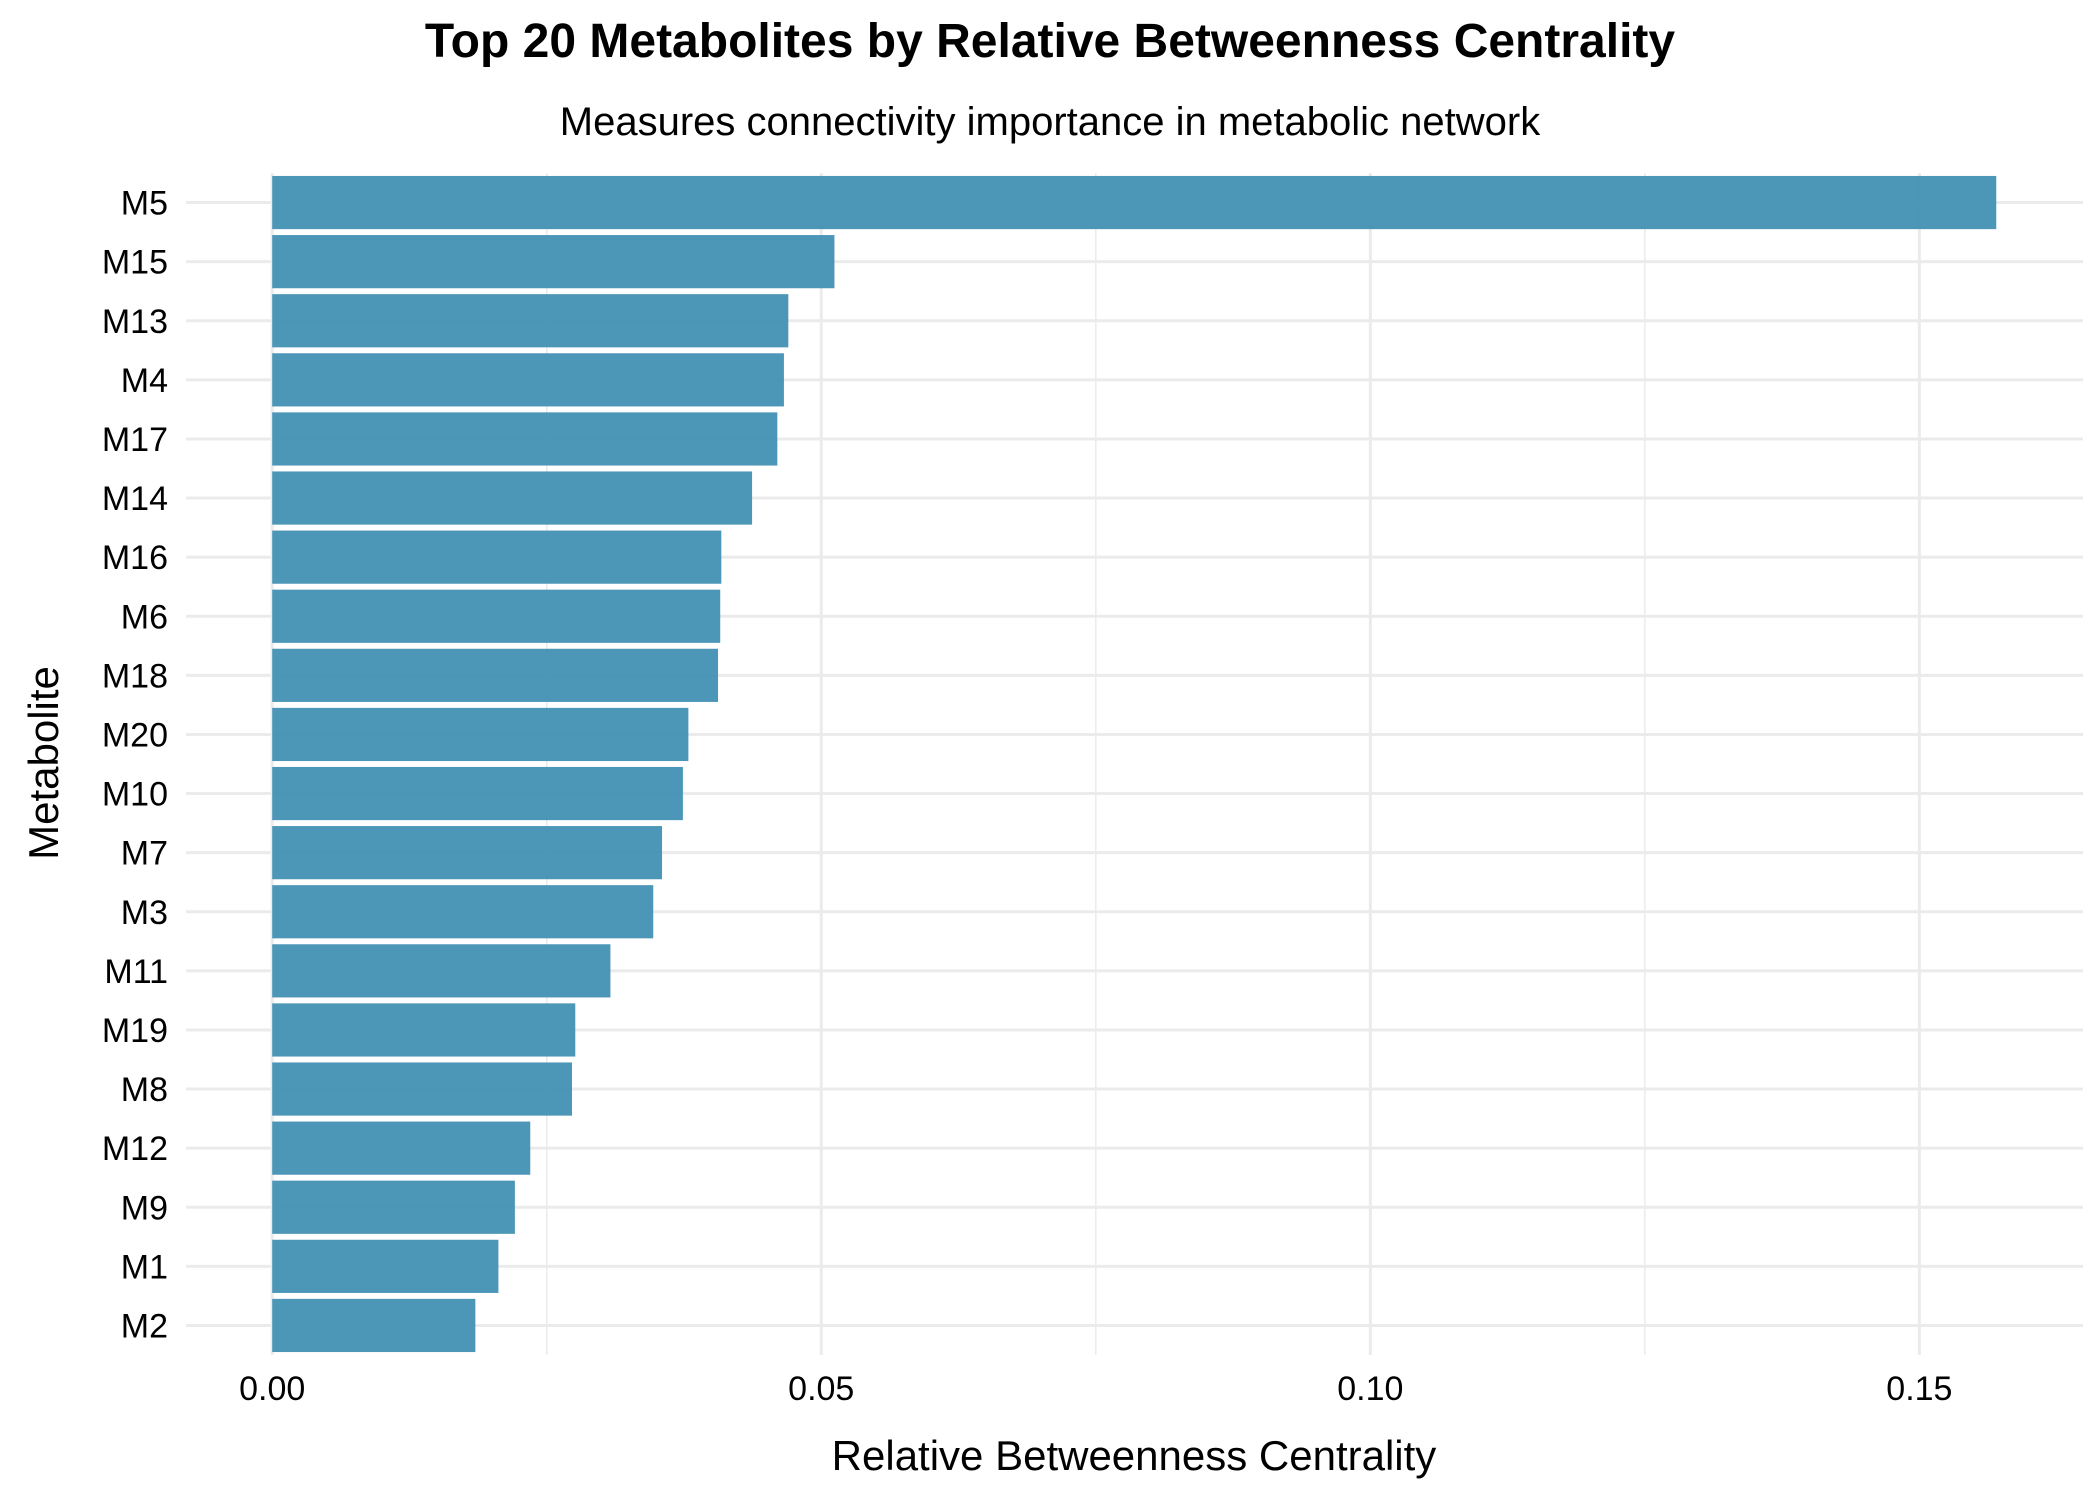  Describe the element at coordinates (144, 381) in the screenshot. I see `y-tick-label: M4` at that location.